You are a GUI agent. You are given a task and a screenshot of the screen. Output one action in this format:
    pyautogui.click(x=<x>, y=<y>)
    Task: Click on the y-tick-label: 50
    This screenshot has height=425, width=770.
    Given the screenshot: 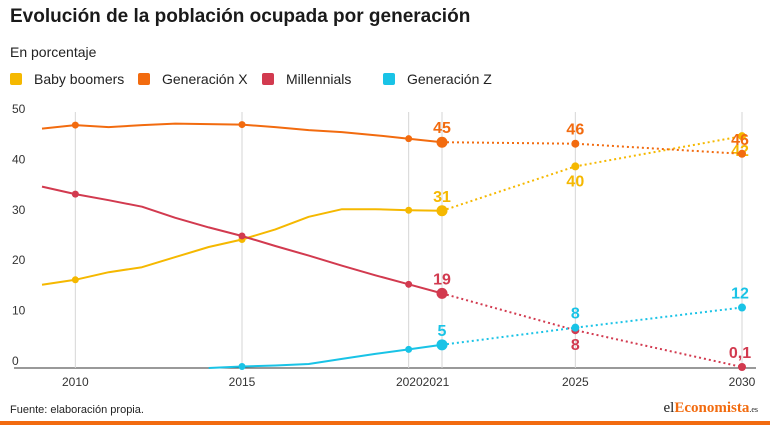 What is the action you would take?
    pyautogui.click(x=19, y=109)
    